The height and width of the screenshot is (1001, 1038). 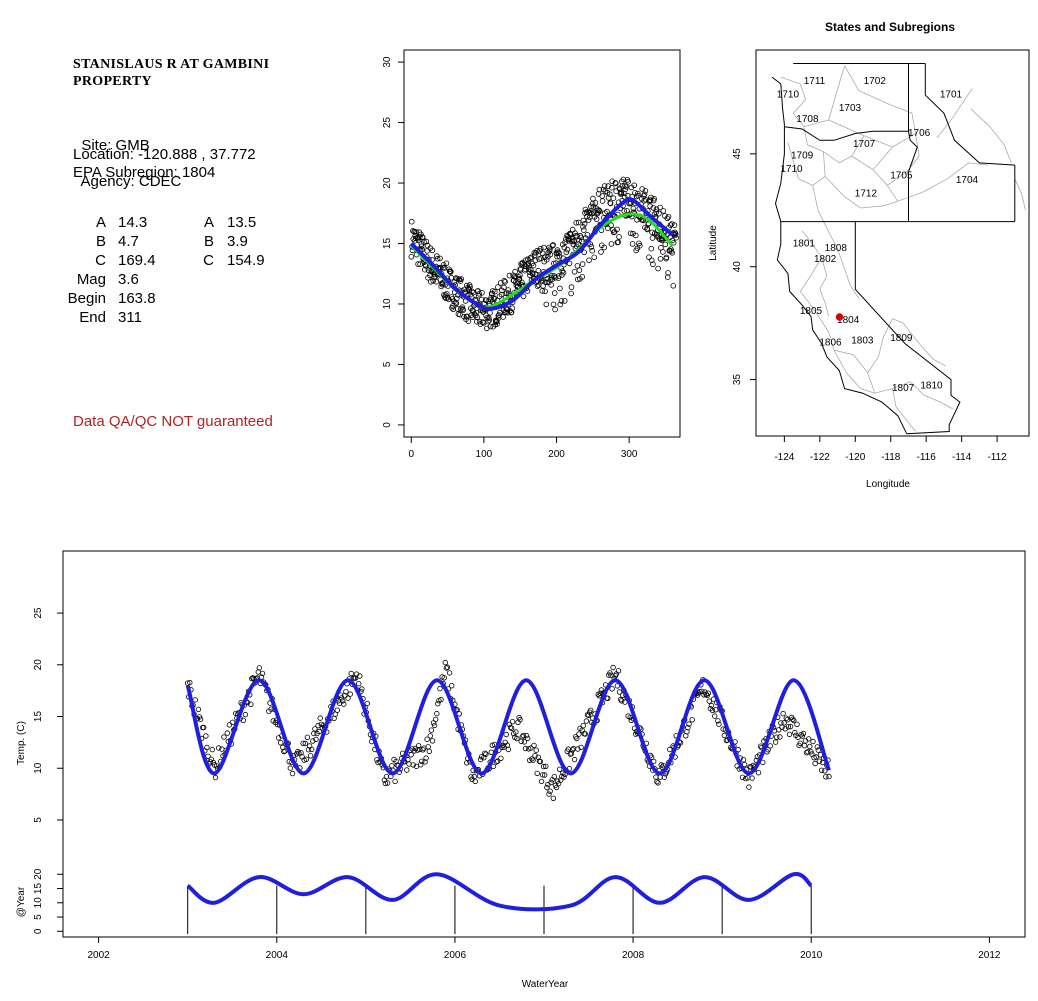 What do you see at coordinates (387, 62) in the screenshot?
I see `annual-y-tick-label: 30` at bounding box center [387, 62].